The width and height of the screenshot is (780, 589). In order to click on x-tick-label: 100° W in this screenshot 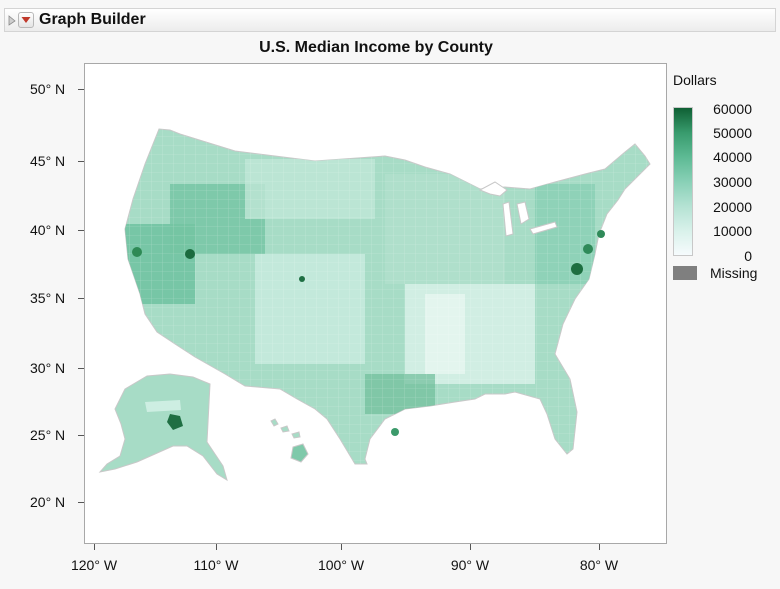, I will do `click(341, 565)`.